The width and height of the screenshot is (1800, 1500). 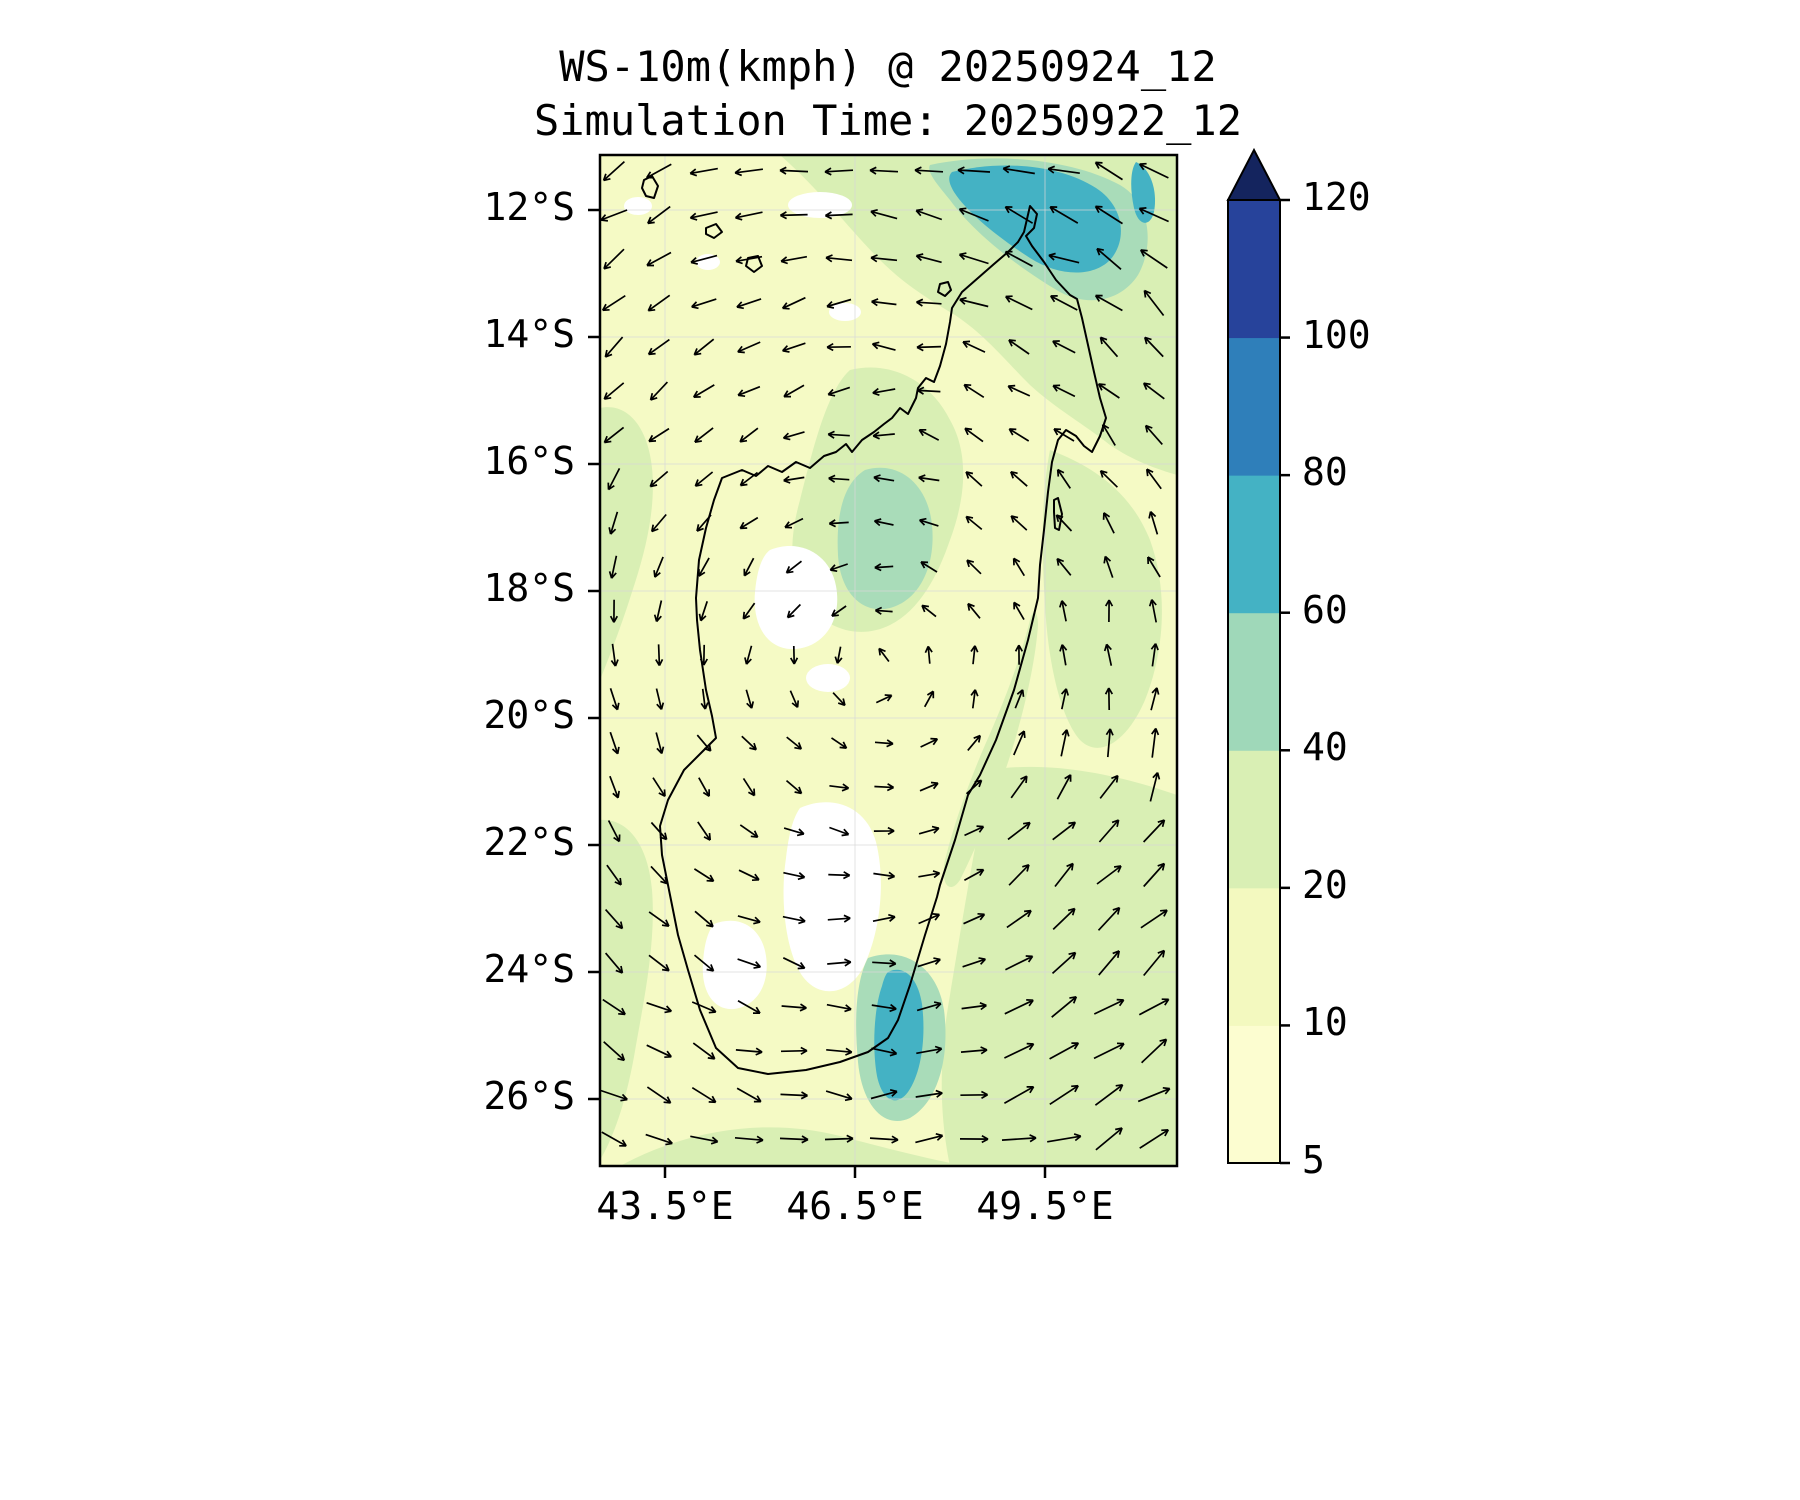 I want to click on y-tick-label: 18°S, so click(x=529, y=588).